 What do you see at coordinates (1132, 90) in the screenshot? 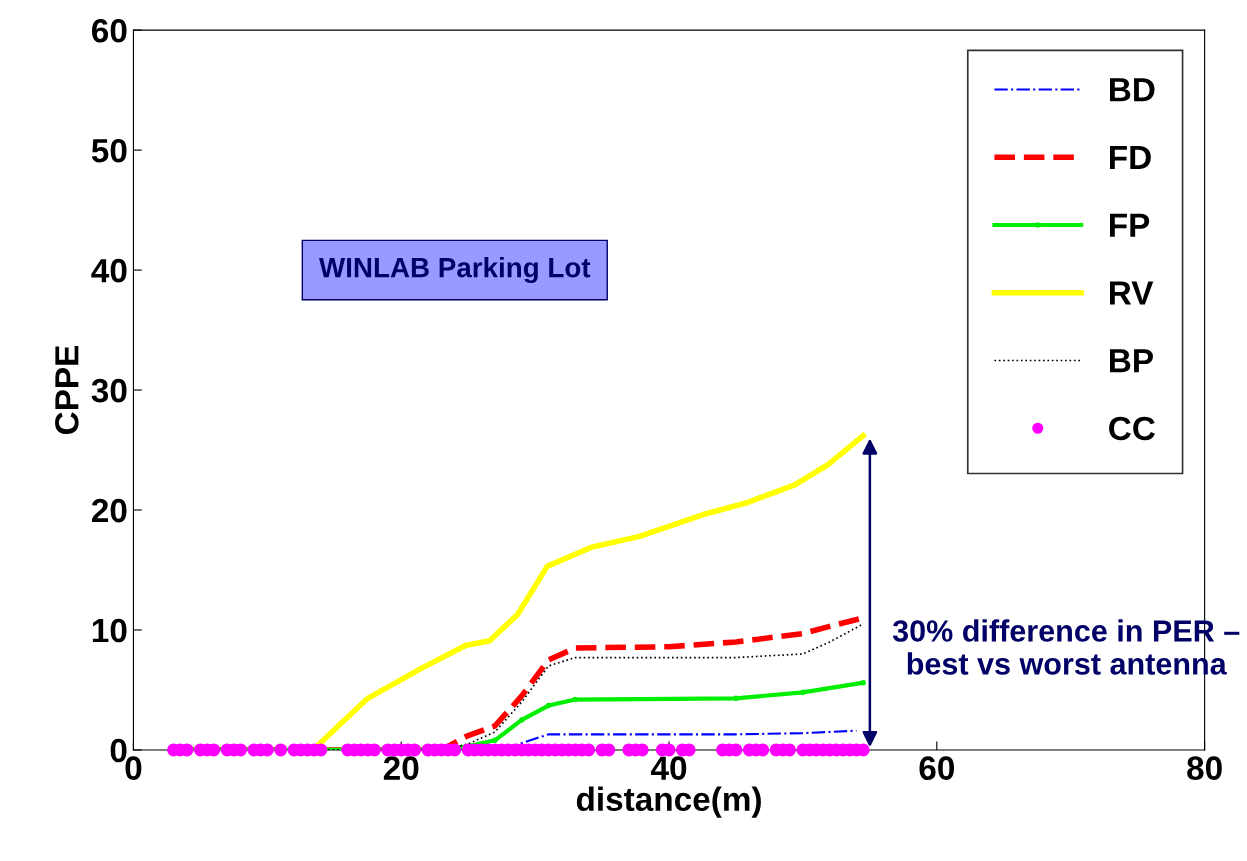
I see `legend-label: BD` at bounding box center [1132, 90].